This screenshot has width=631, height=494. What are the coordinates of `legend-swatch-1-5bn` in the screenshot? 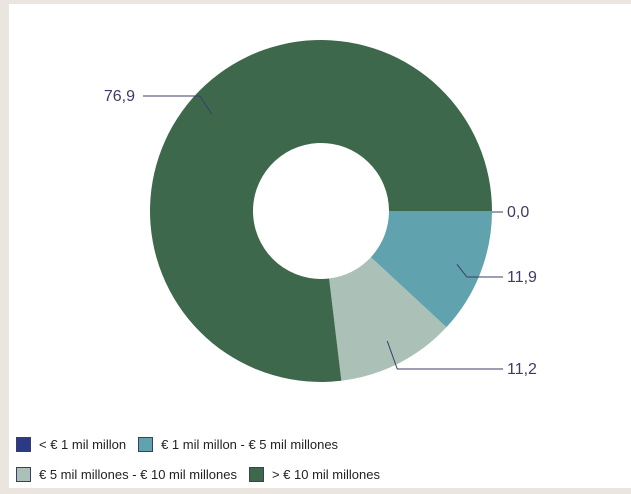 It's located at (146, 444).